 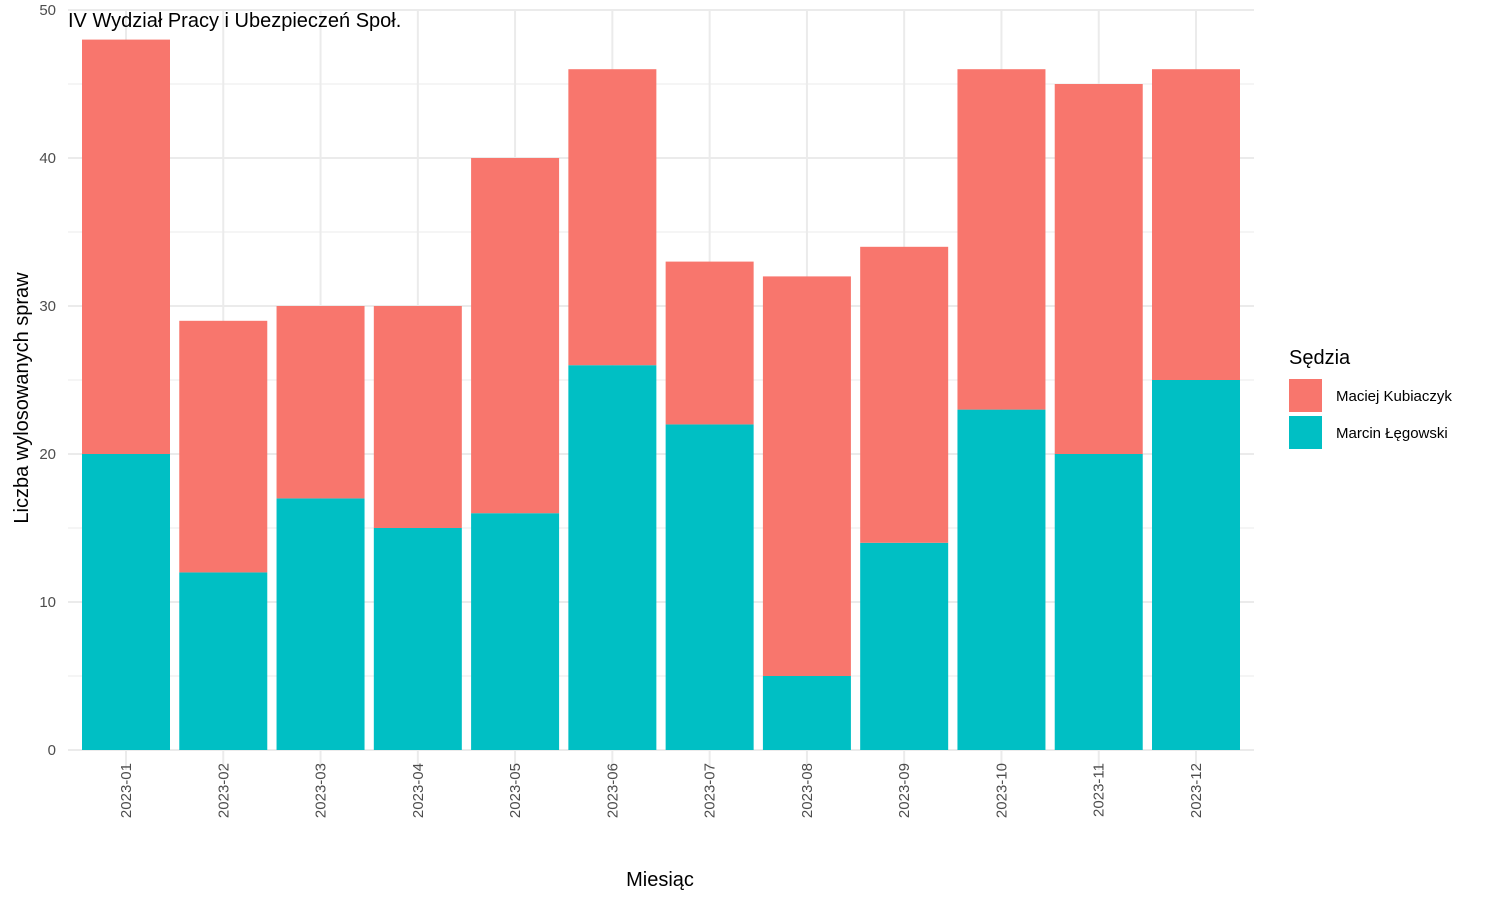 What do you see at coordinates (234, 21) in the screenshot?
I see `chart-title: IV Wydział Pracy i Ubezpieczeń Społ.` at bounding box center [234, 21].